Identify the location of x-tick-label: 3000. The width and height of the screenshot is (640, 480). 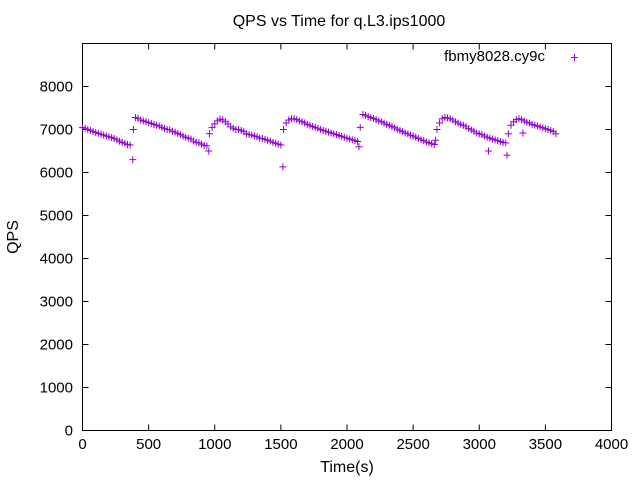
(479, 444).